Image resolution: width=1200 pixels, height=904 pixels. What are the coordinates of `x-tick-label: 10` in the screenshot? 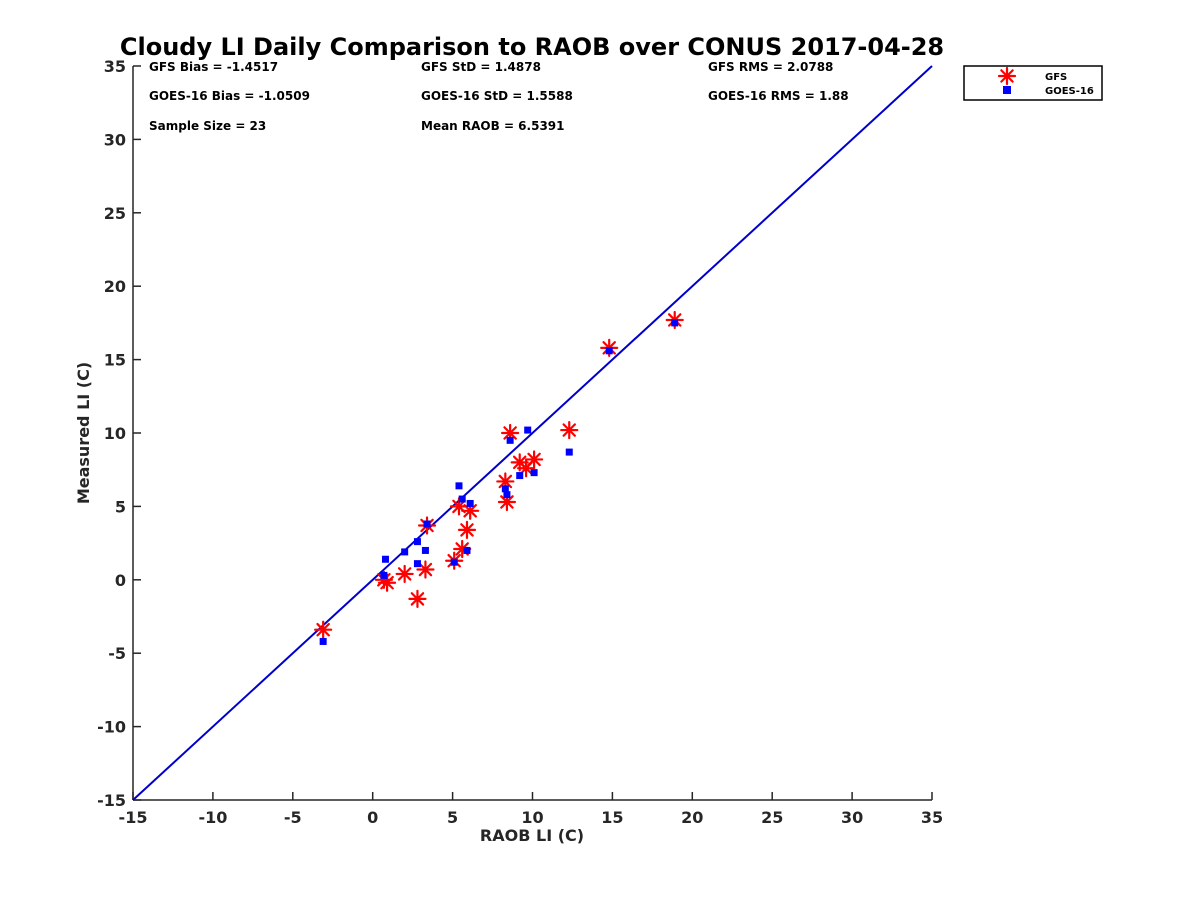 It's located at (532, 817).